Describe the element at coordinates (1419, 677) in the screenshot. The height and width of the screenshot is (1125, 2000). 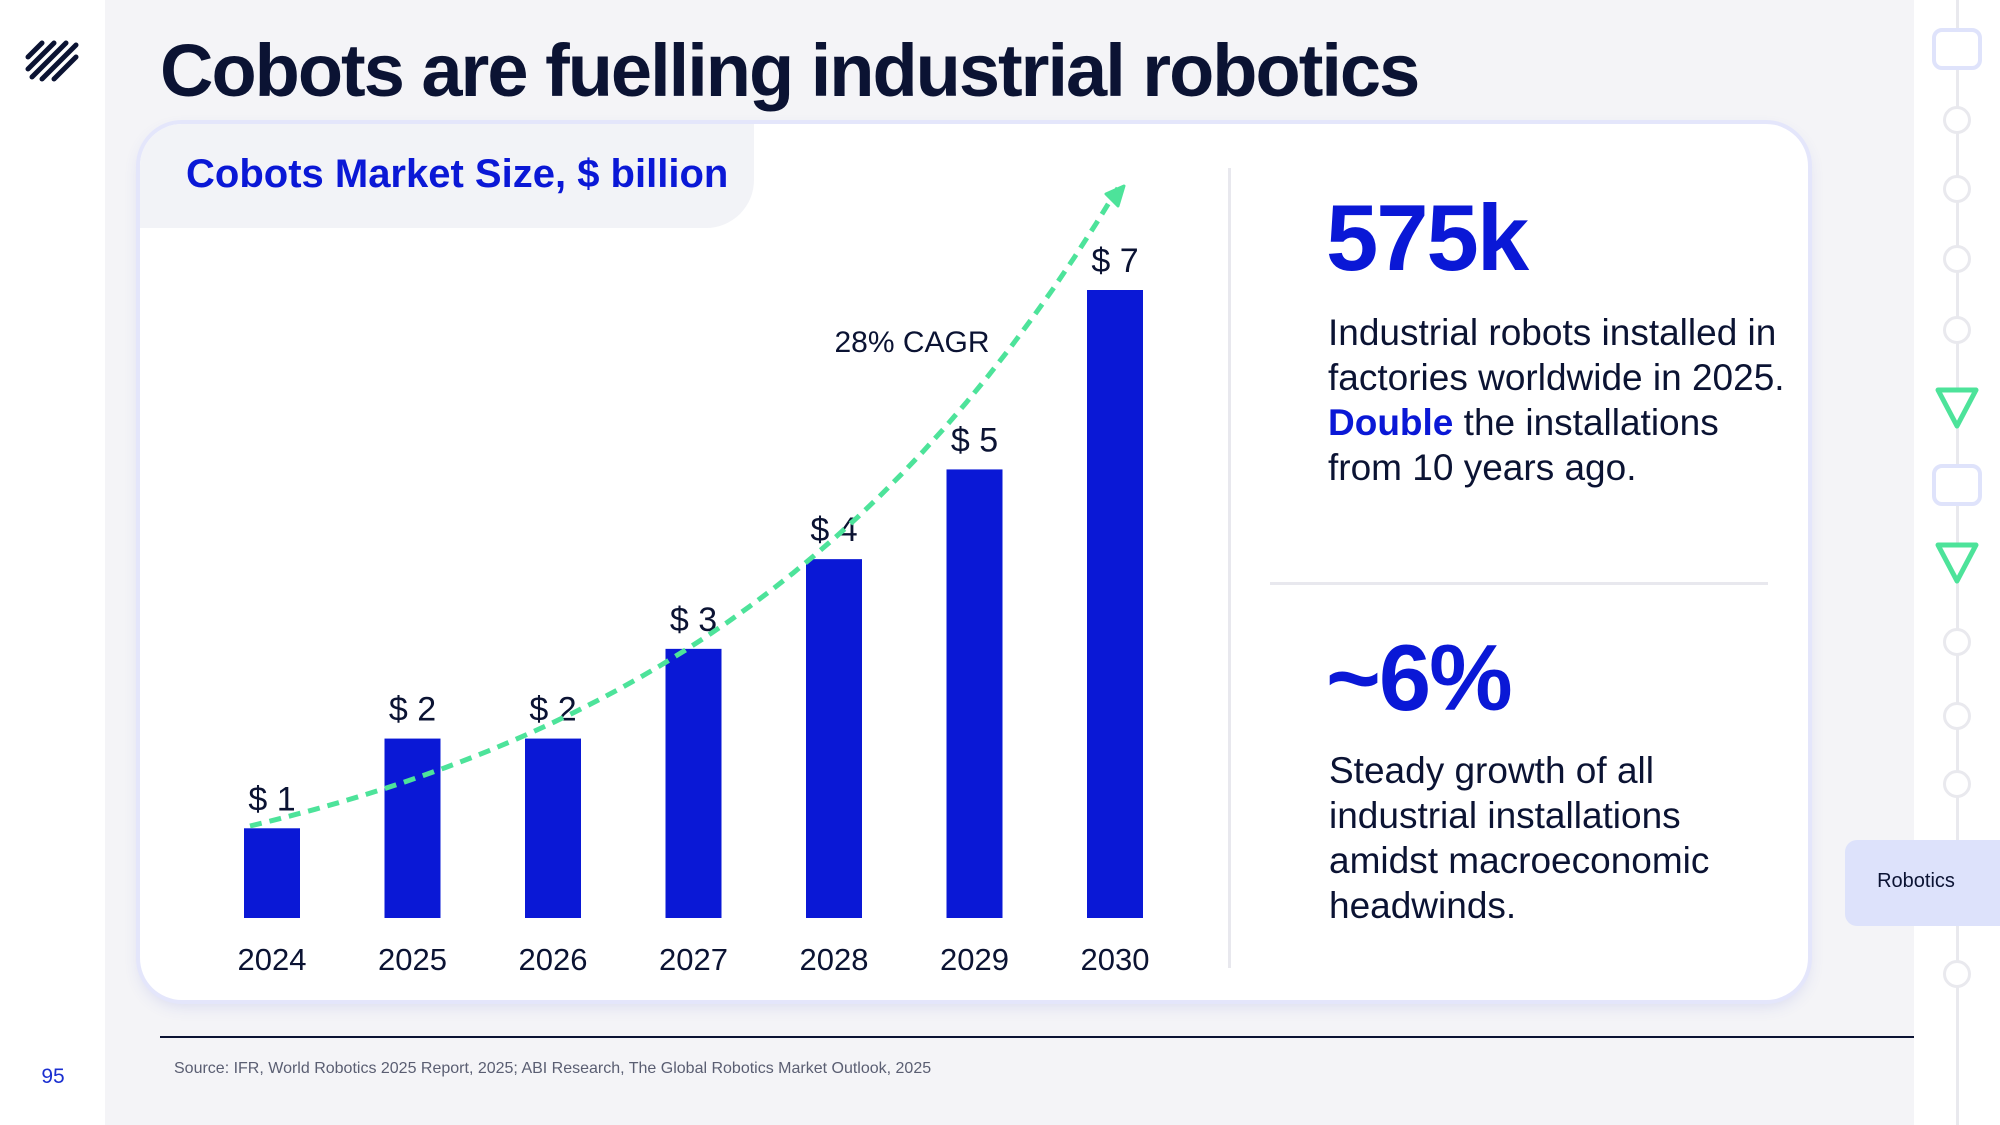
I see `stat-value-growth: ~6%` at that location.